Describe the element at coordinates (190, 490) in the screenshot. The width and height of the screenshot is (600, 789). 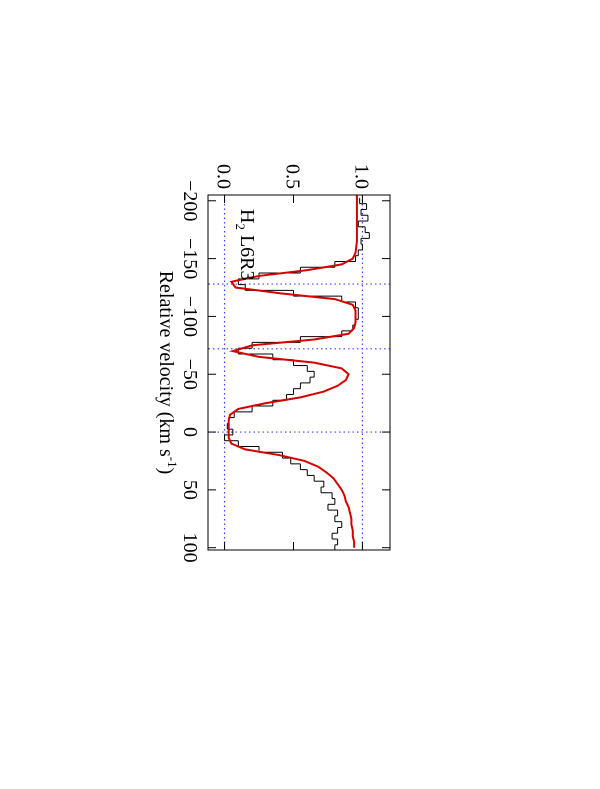
I see `x-tick-label: 50` at that location.